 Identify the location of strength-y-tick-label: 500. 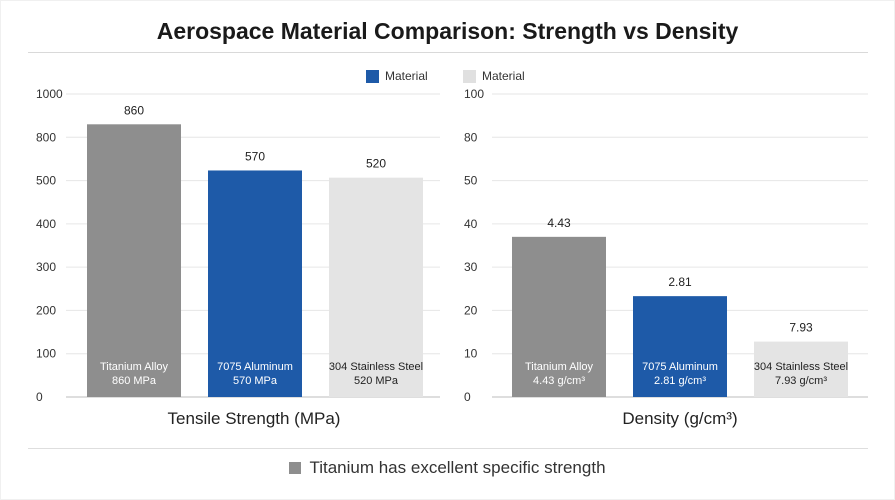
(46, 181).